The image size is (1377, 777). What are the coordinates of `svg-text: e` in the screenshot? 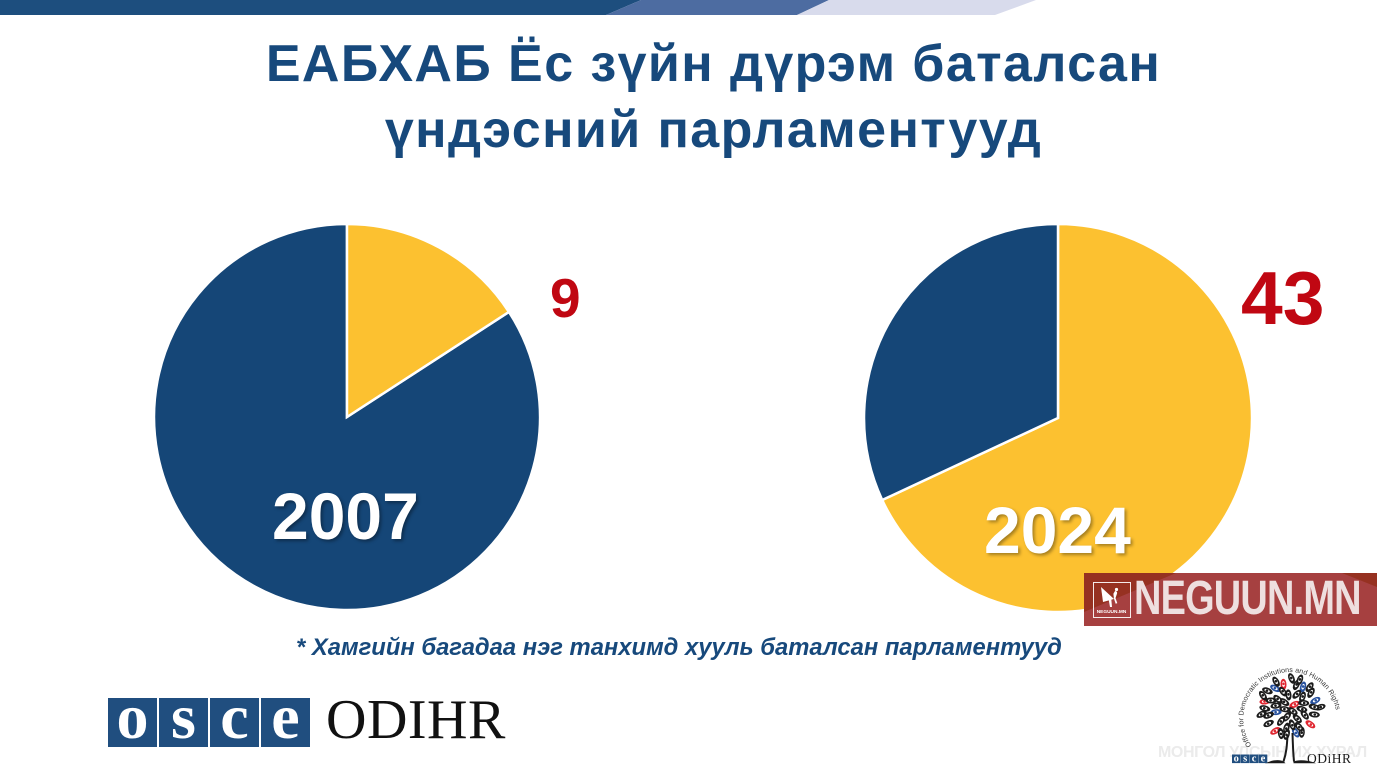 It's located at (1263, 759).